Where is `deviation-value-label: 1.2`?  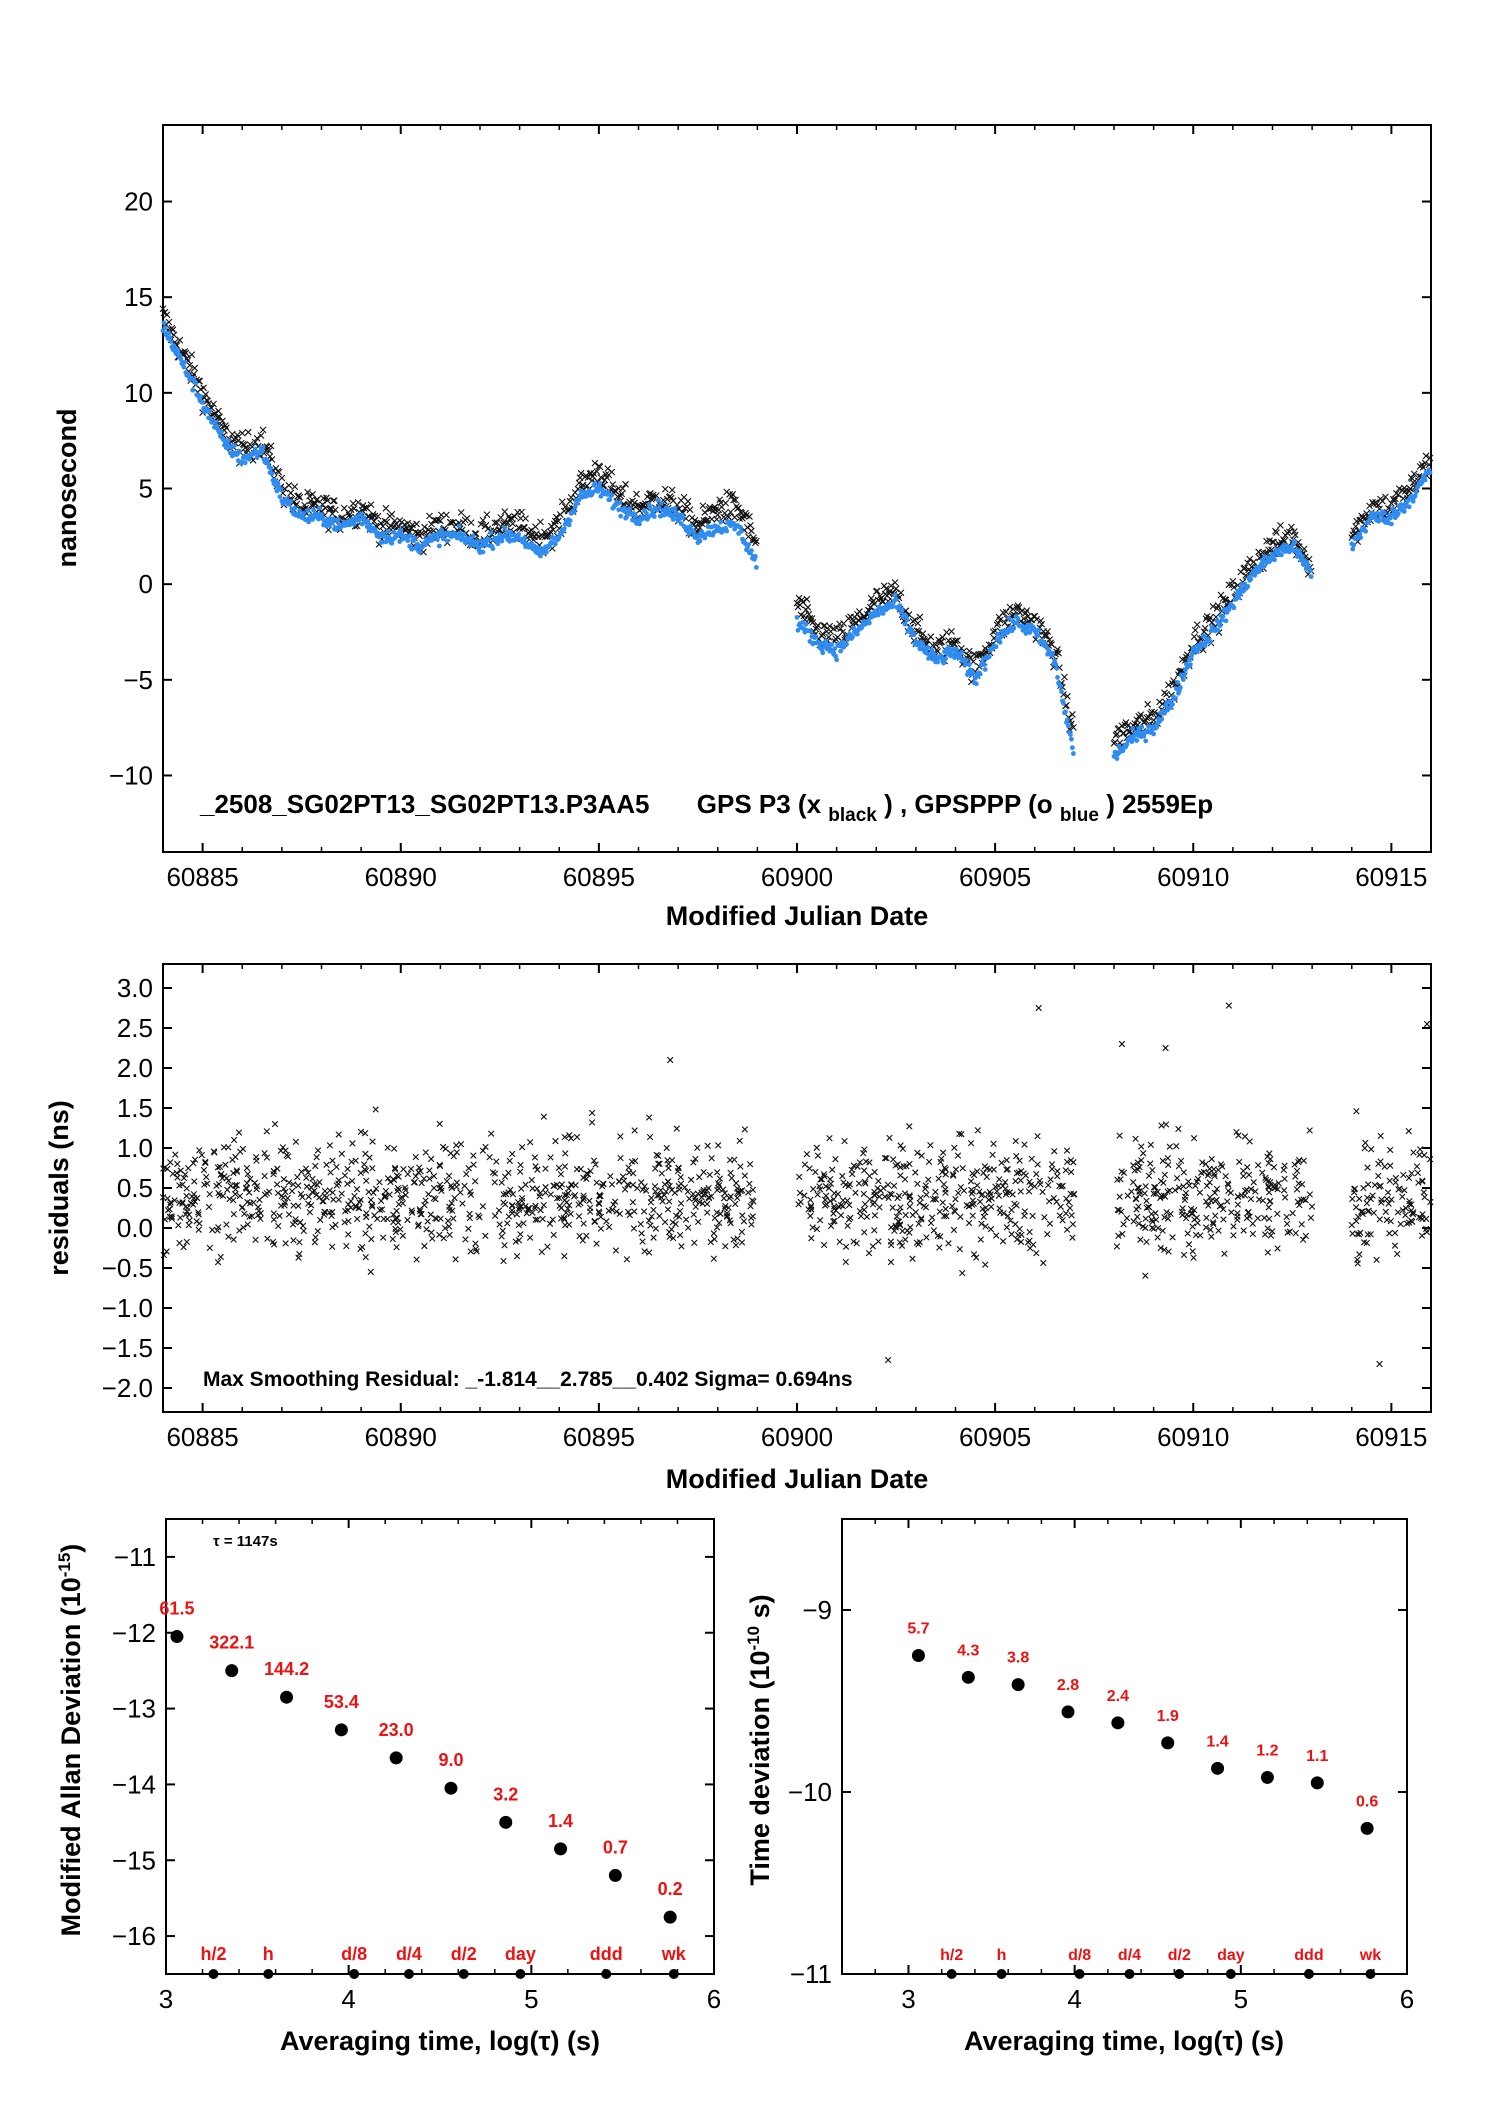
deviation-value-label: 1.2 is located at coordinates (1267, 1750).